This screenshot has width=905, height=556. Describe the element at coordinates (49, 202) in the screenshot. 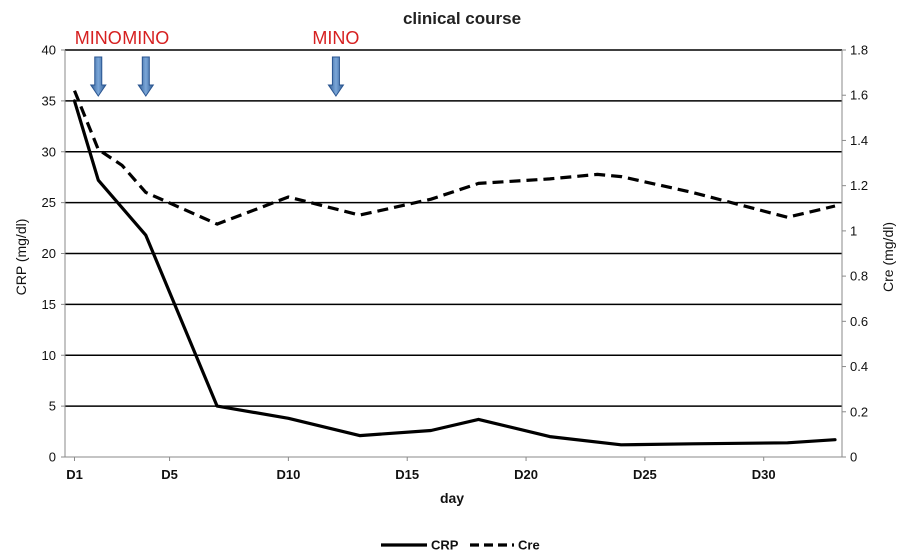

I see `y-left-tick-label: 25` at that location.